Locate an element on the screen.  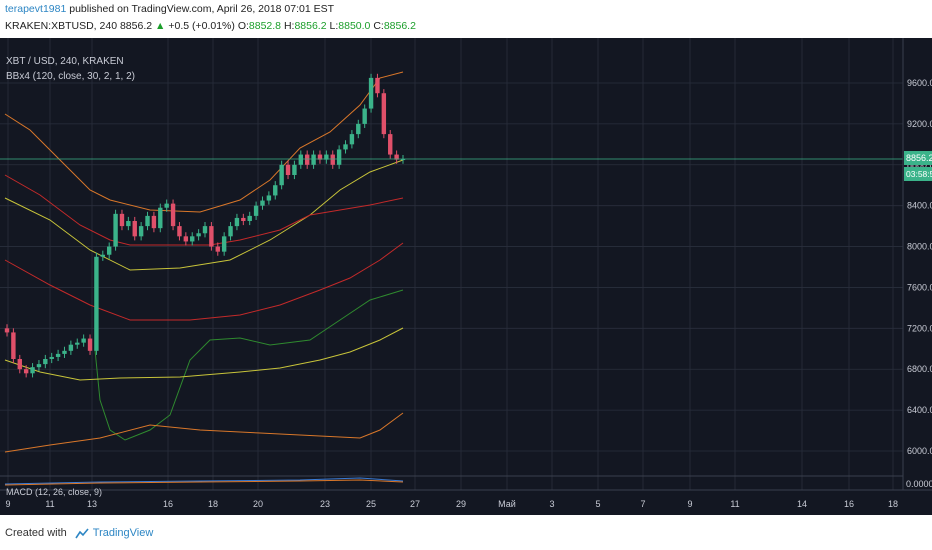
signal-line is located at coordinates (204, 482).